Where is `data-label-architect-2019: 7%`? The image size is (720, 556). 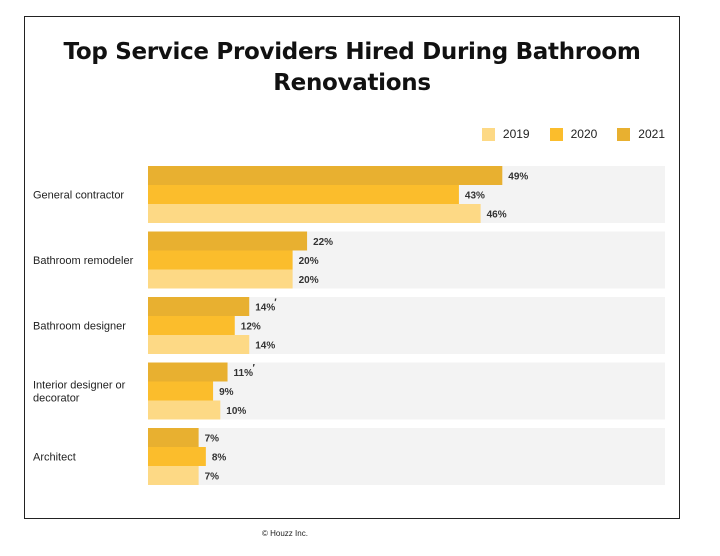
data-label-architect-2019: 7% is located at coordinates (212, 477).